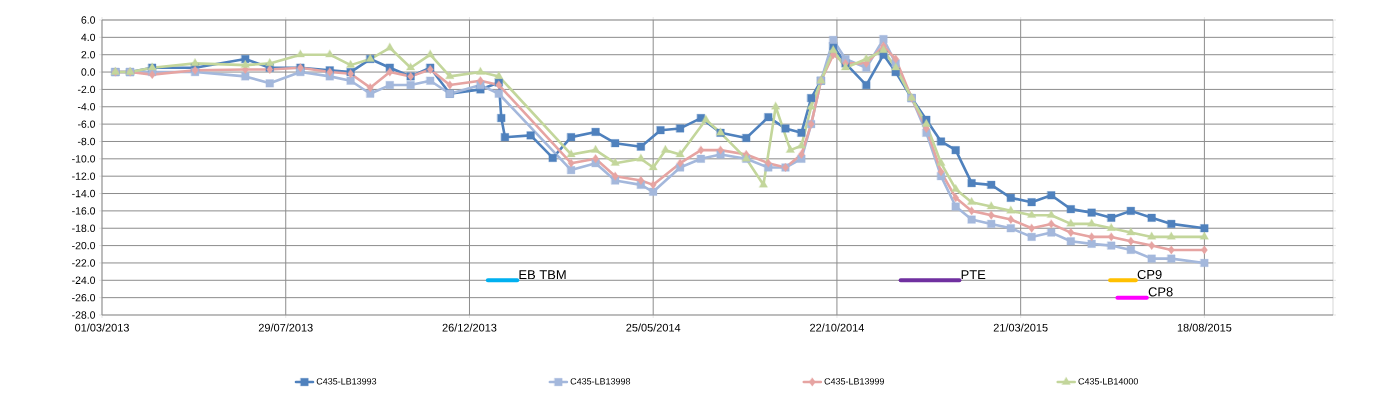 This screenshot has width=1399, height=408. Describe the element at coordinates (854, 381) in the screenshot. I see `legend-label: C435-LB13999` at that location.